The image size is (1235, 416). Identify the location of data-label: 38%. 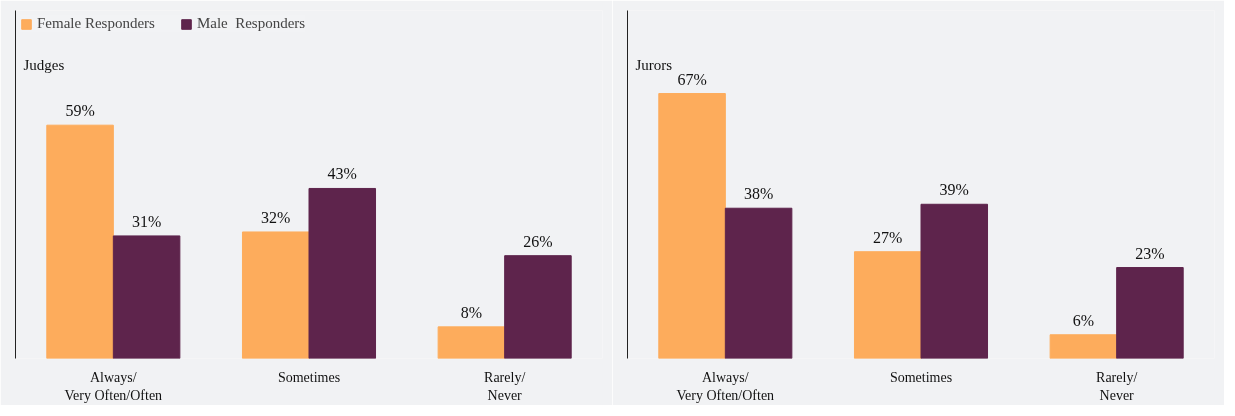
(758, 194).